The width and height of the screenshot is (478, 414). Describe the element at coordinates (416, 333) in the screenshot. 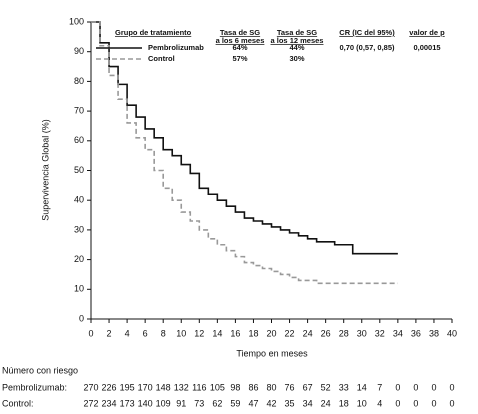

I see `x-tick-label: 36` at that location.